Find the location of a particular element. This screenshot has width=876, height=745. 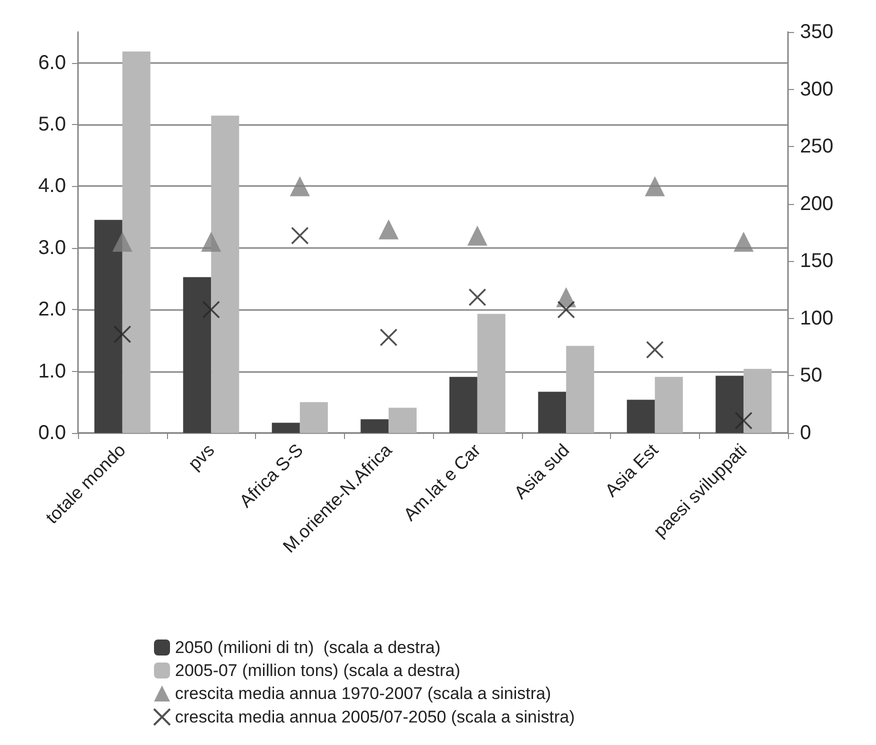

y-tick-label: 2.0 is located at coordinates (52, 309).